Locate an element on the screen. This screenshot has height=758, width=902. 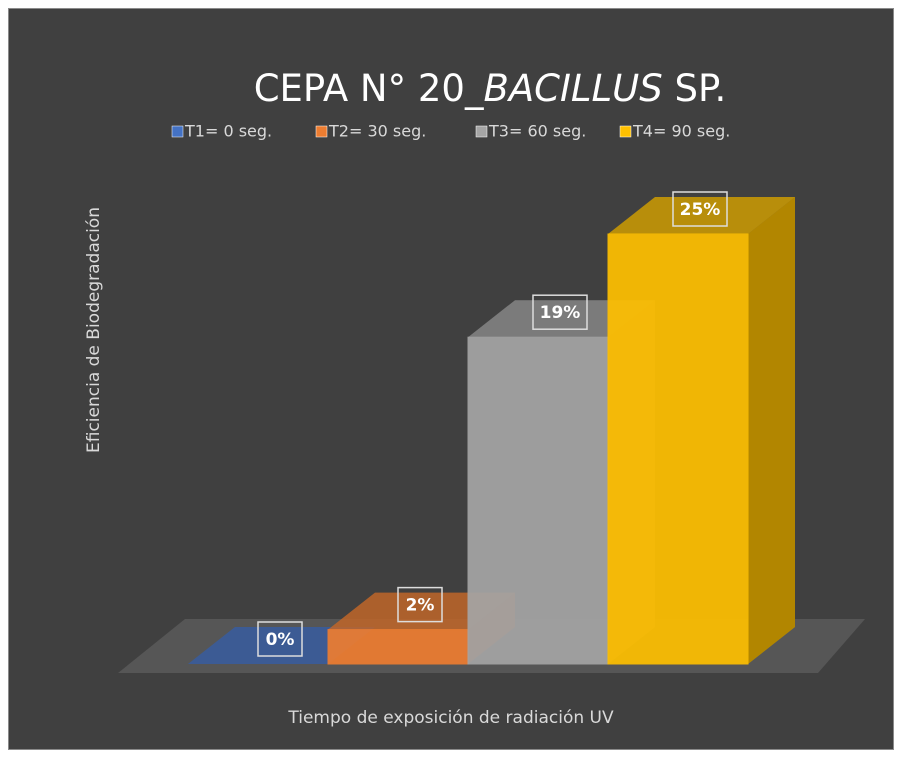
bar-side is located at coordinates (771, 430).